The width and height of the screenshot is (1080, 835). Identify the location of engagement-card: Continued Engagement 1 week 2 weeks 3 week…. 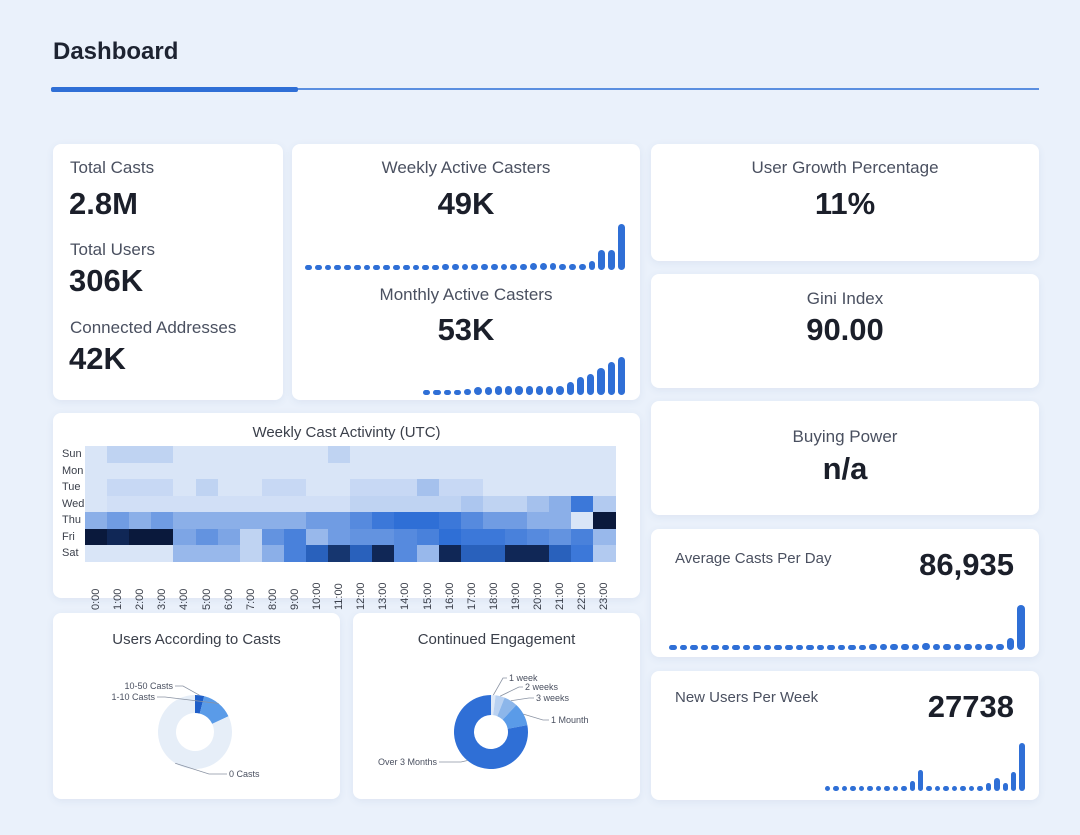
(496, 706).